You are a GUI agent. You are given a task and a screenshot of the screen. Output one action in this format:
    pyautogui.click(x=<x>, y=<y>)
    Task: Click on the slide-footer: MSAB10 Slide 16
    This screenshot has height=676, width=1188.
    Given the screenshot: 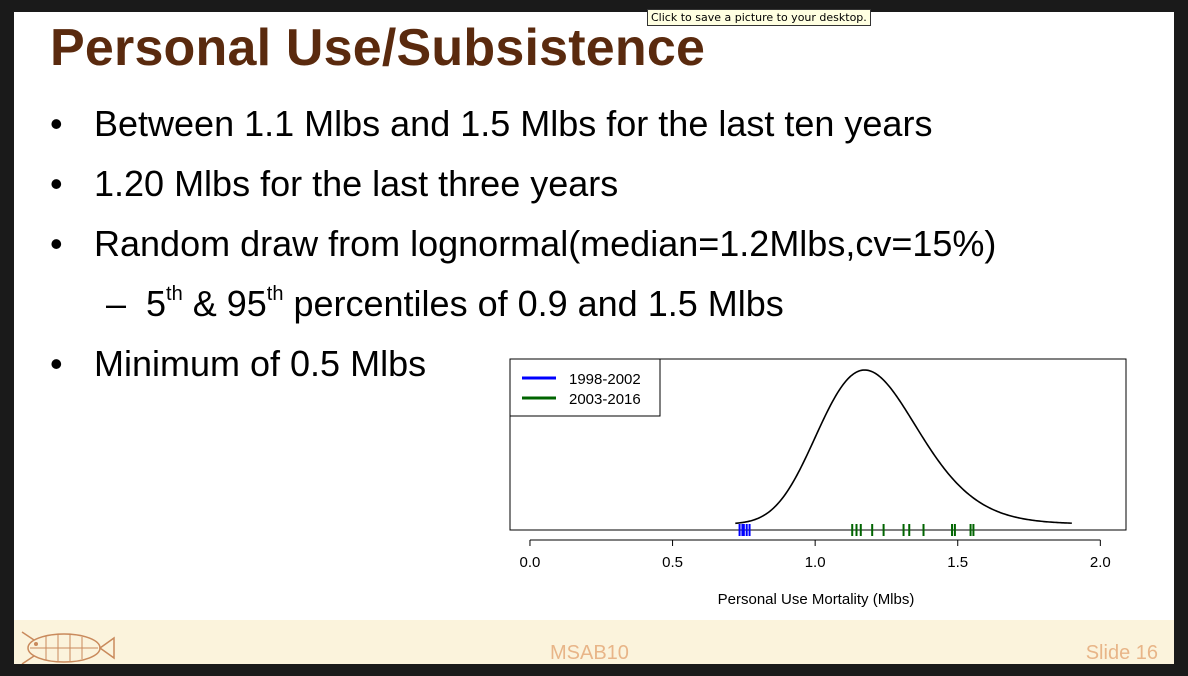 What is the action you would take?
    pyautogui.click(x=594, y=642)
    